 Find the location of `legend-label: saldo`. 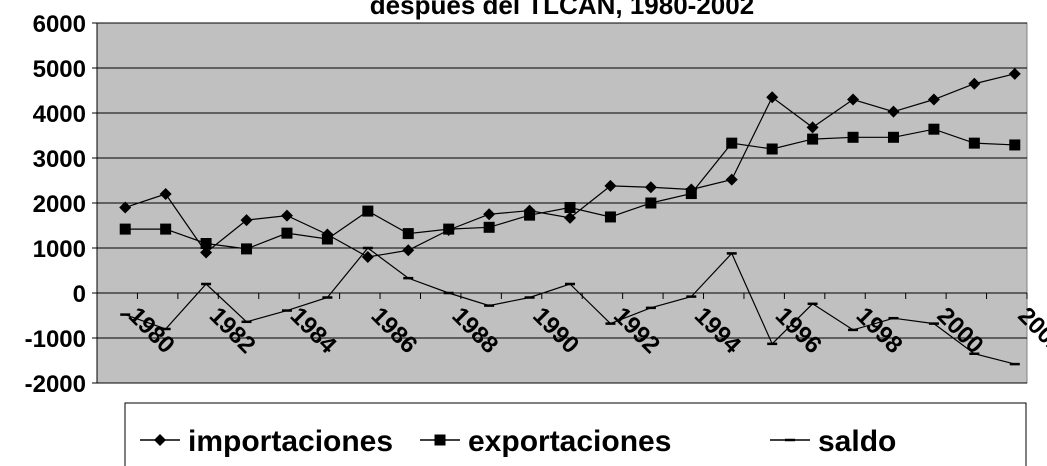

legend-label: saldo is located at coordinates (857, 441).